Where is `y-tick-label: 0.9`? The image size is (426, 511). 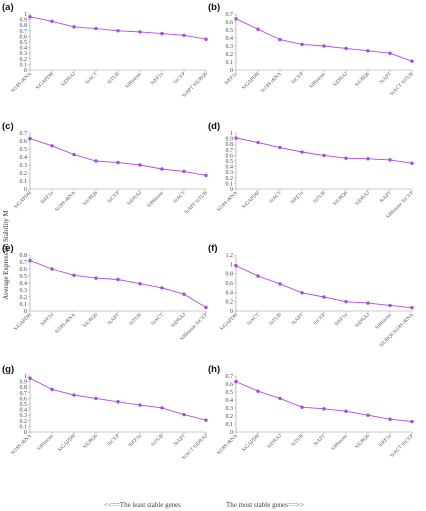
y-tick-label: 0.9 is located at coordinates (24, 21).